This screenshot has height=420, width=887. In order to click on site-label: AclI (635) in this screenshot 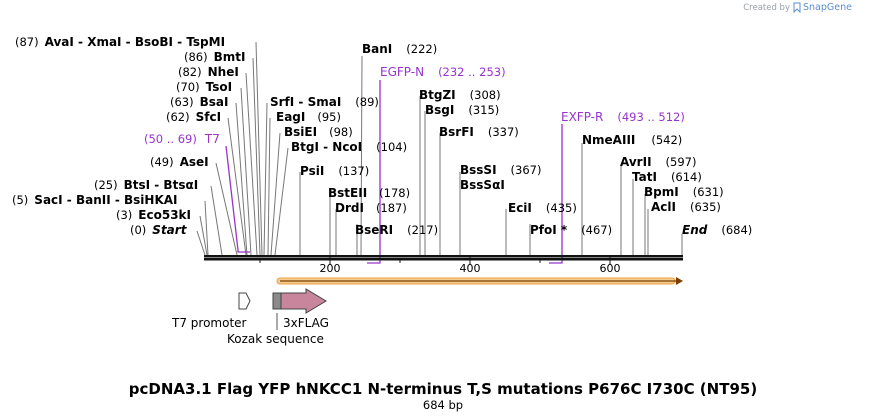, I will do `click(686, 207)`.